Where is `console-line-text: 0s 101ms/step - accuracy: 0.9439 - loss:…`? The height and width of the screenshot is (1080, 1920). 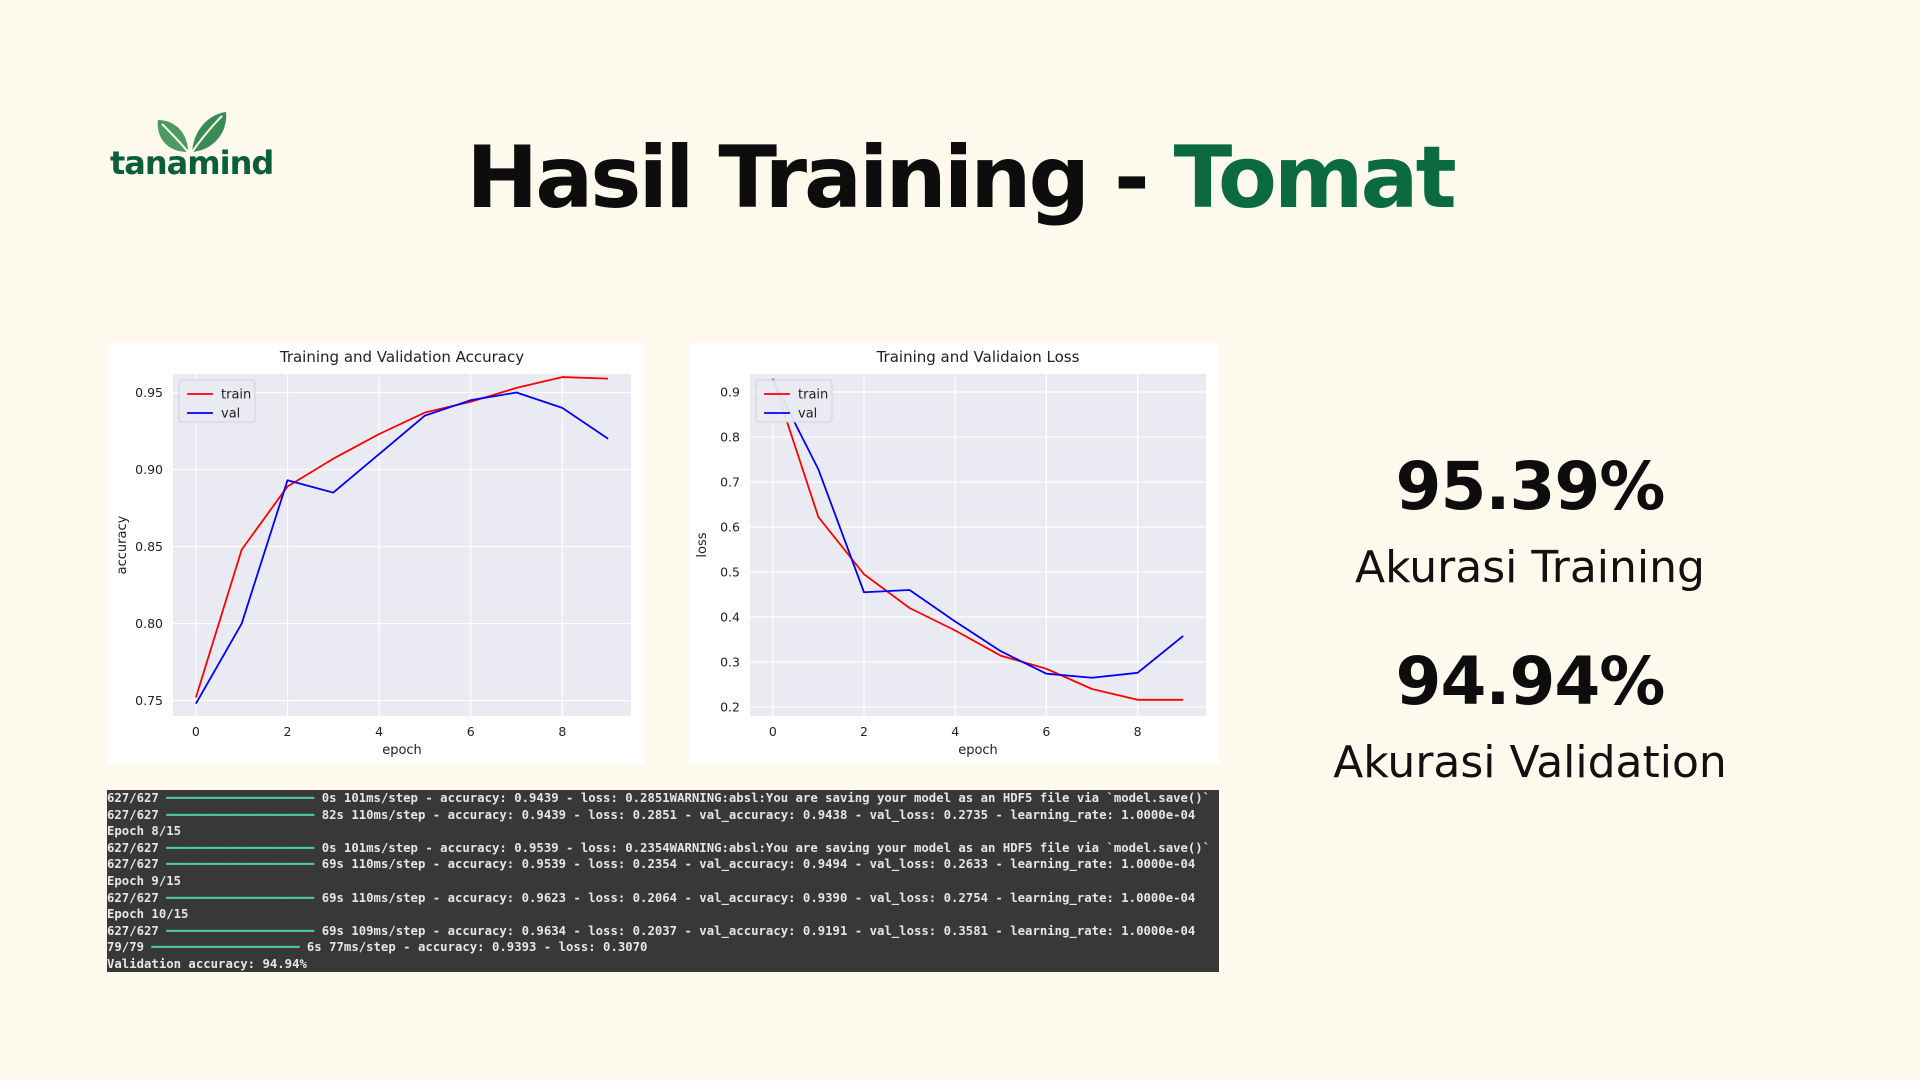
console-line-text: 0s 101ms/step - accuracy: 0.9439 - loss:… is located at coordinates (762, 798).